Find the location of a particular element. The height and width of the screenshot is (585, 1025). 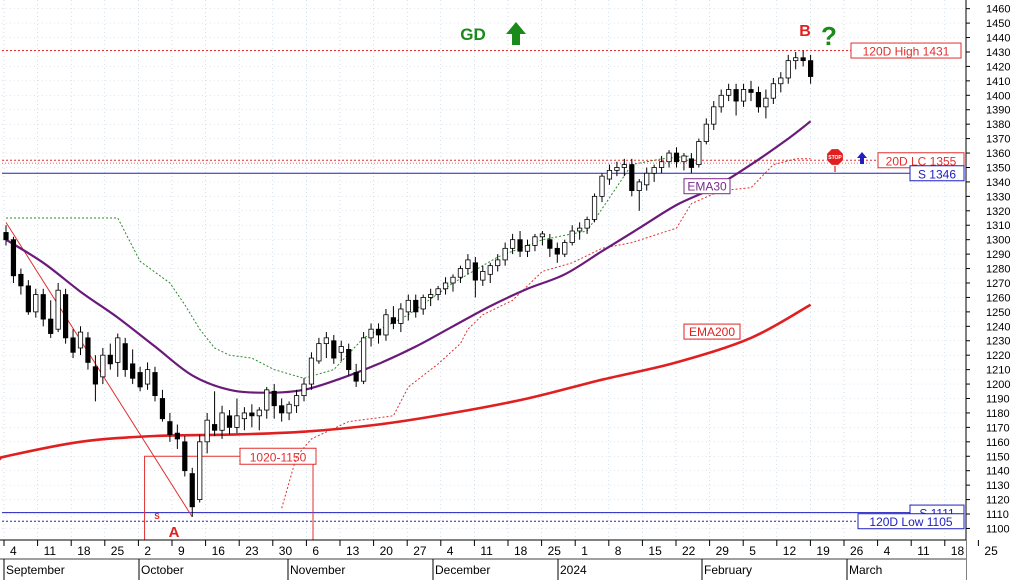

price-tick-label: 1440 is located at coordinates (998, 39).